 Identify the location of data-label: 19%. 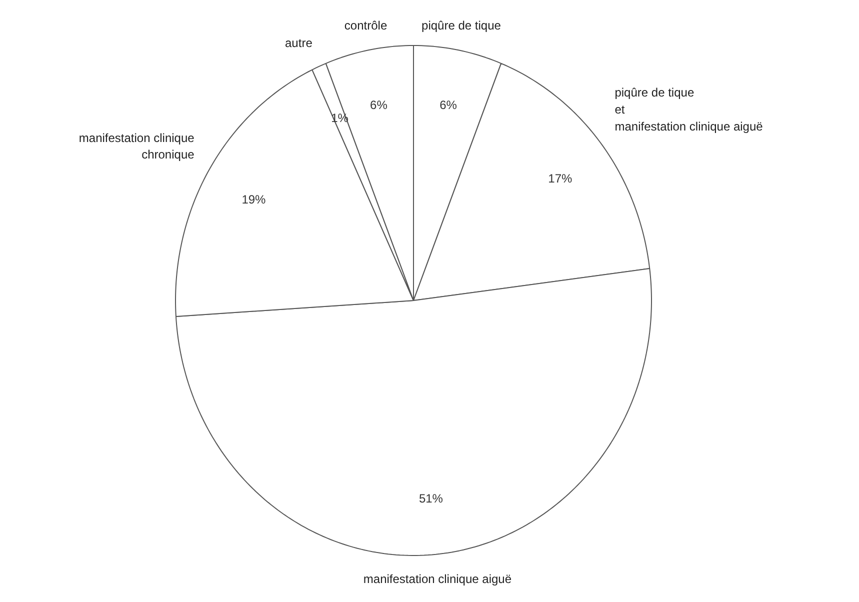
(254, 199).